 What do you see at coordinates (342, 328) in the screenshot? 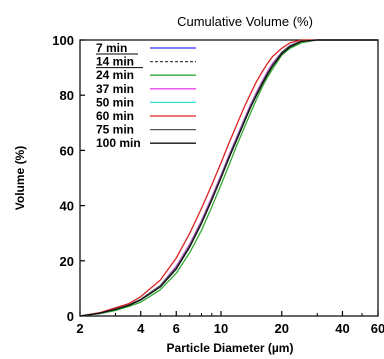
I see `x-tick-label: 40` at bounding box center [342, 328].